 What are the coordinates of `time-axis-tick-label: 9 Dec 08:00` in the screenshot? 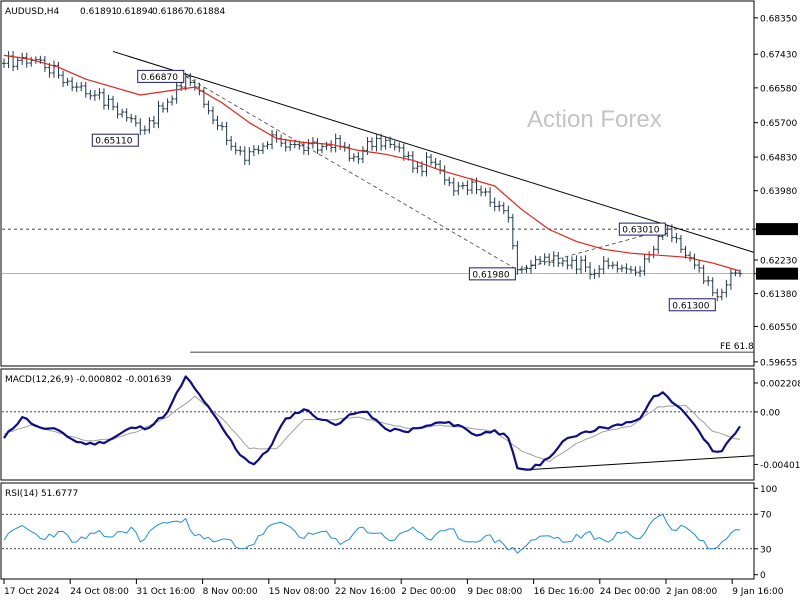 It's located at (494, 592).